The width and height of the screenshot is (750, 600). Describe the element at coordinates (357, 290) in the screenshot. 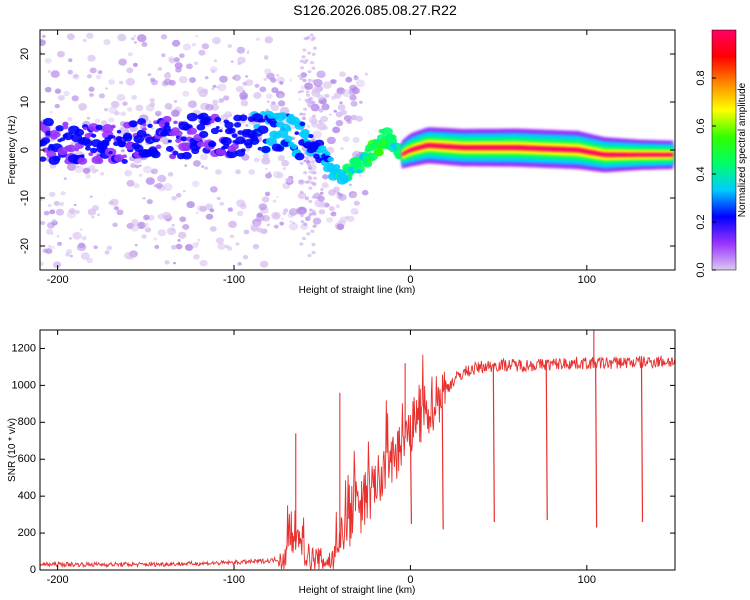

I see `spectrogram-x-axis-label: Height of straight line (km)` at that location.